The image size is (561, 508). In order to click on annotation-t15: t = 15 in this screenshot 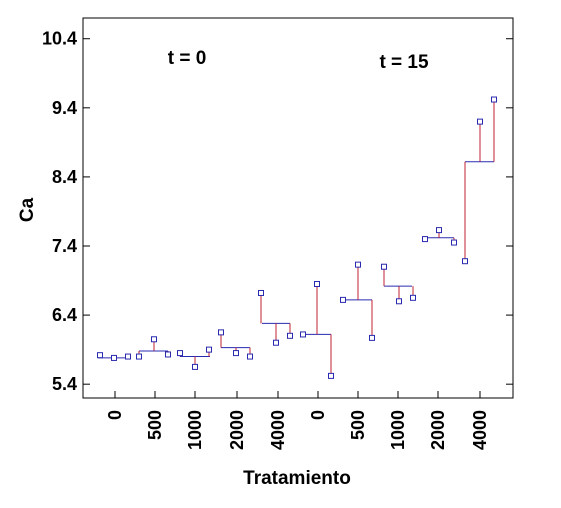, I will do `click(404, 62)`.